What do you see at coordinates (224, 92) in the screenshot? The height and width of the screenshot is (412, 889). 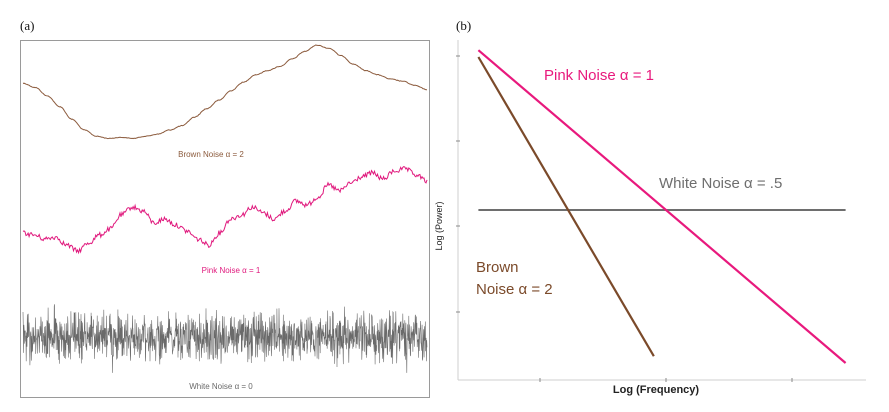 I see `brown-noise-series` at bounding box center [224, 92].